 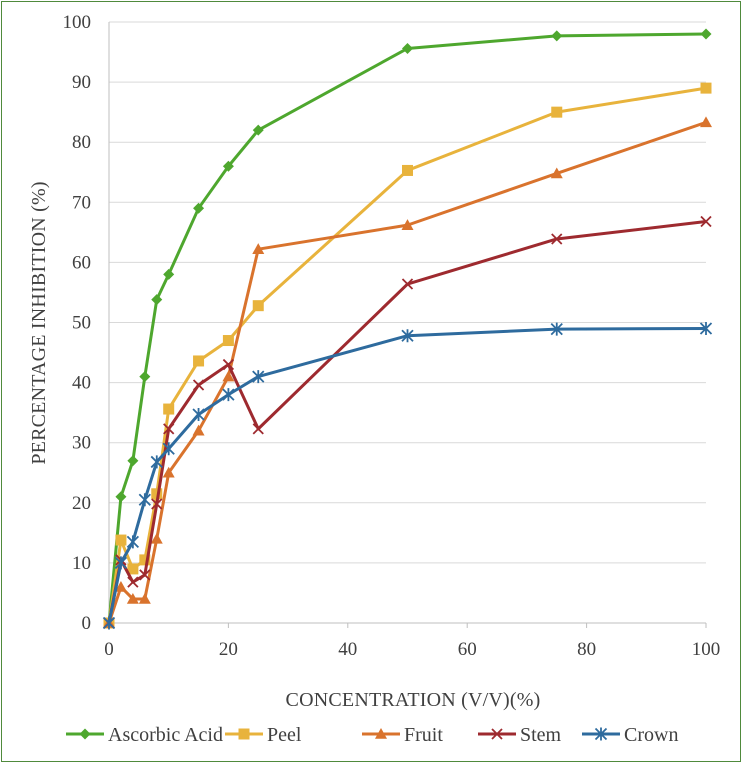 I want to click on legend-item-peel: Peel, so click(x=263, y=735).